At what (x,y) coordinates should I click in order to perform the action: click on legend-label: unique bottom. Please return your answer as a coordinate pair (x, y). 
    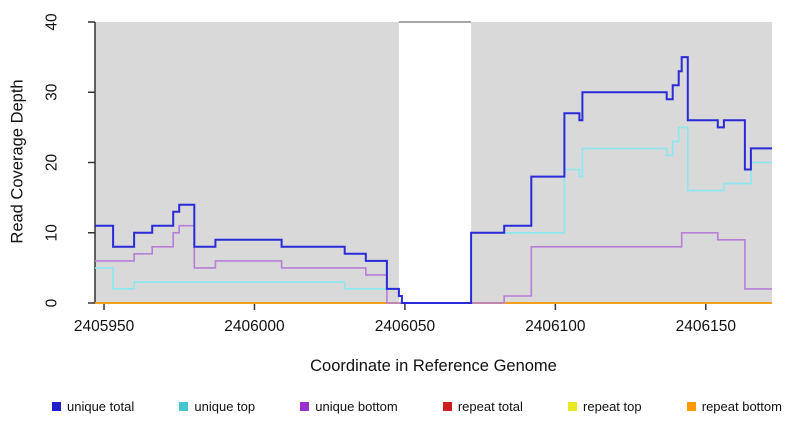
    Looking at the image, I should click on (356, 406).